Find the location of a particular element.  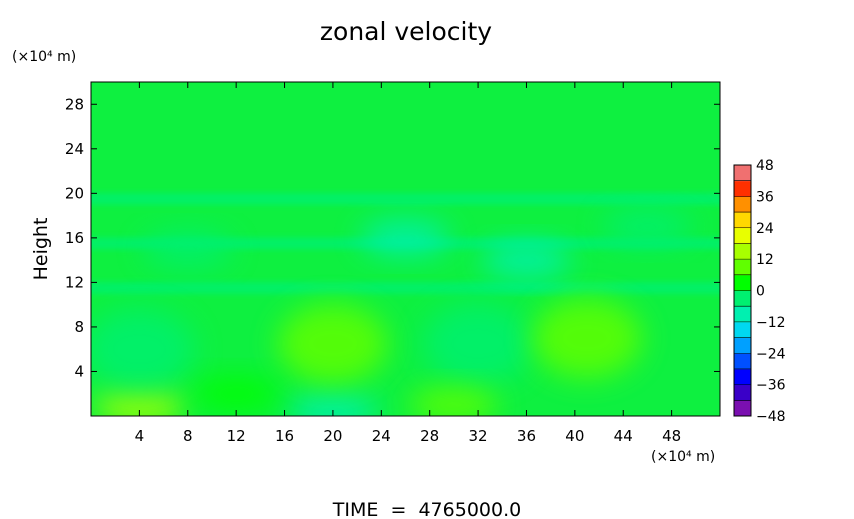

colorbar: 48 36 24 12 0 −12 −24 −36 −48 is located at coordinates (759, 291).